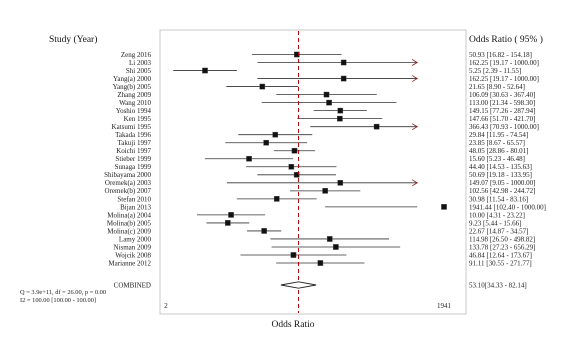 This screenshot has height=339, width=576. What do you see at coordinates (132, 247) in the screenshot?
I see `study-label: Nisman 2009` at bounding box center [132, 247].